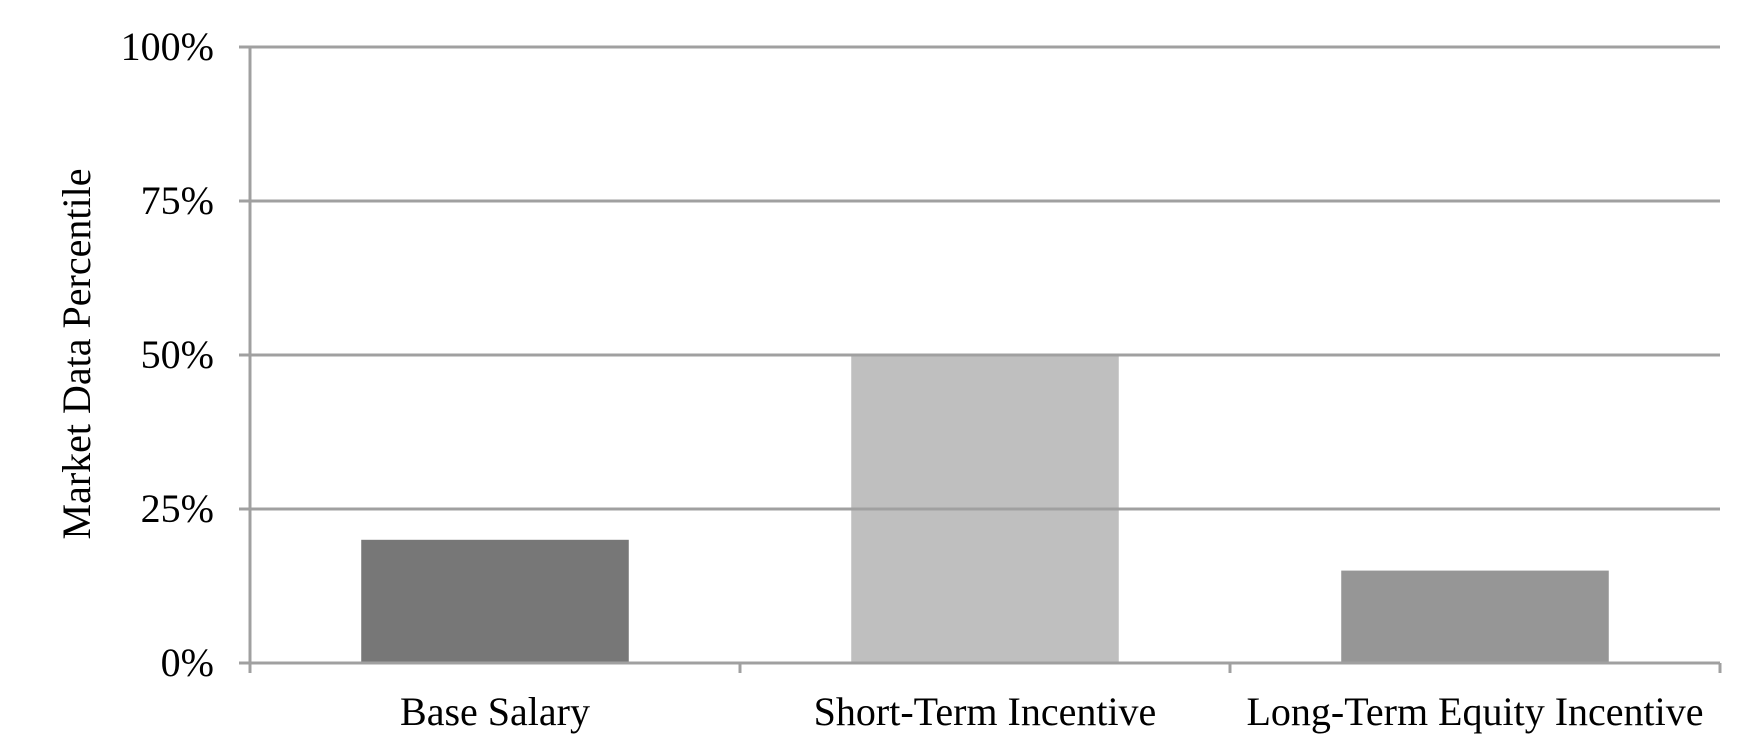 This screenshot has width=1753, height=755. What do you see at coordinates (177, 508) in the screenshot?
I see `y-tick-label: 25%` at bounding box center [177, 508].